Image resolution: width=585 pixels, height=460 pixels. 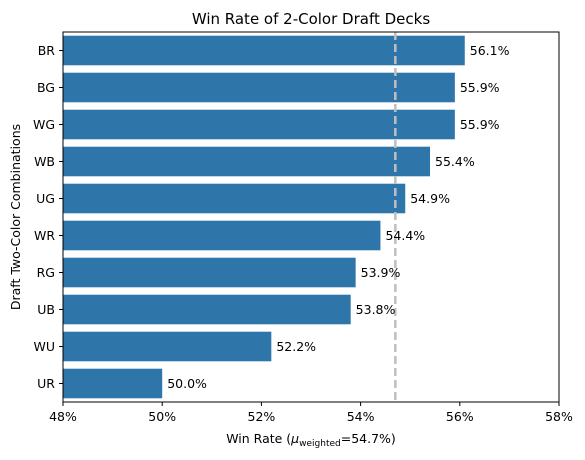 What do you see at coordinates (559, 416) in the screenshot?
I see `x-tick-label-58: 58%` at bounding box center [559, 416].